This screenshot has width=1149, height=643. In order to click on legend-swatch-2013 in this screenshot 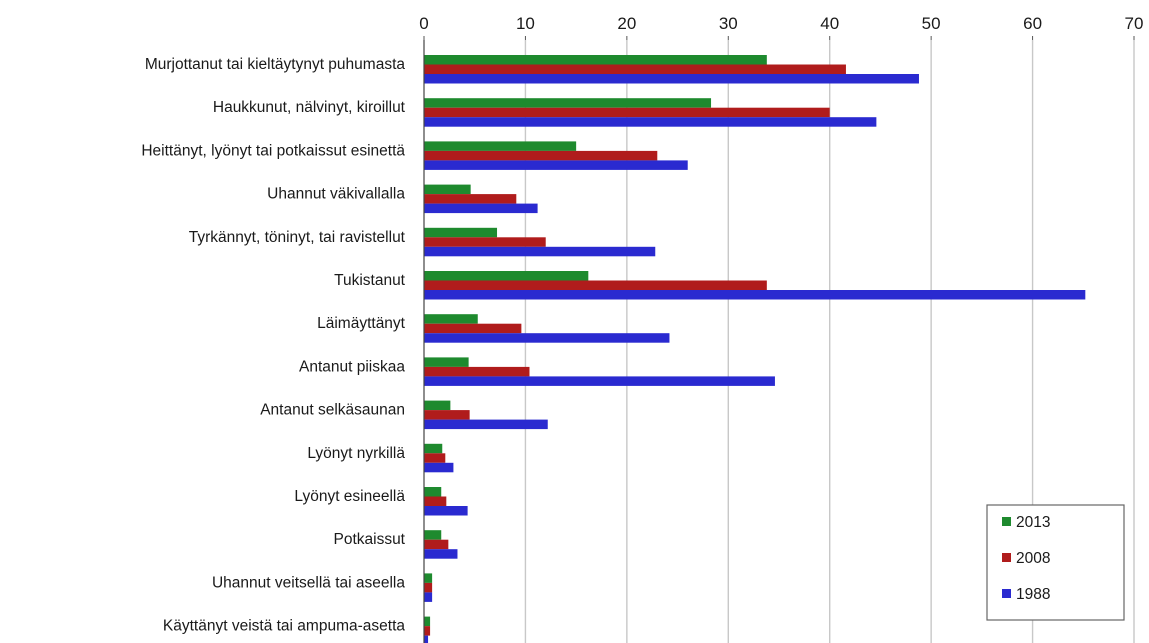, I will do `click(1006, 521)`.